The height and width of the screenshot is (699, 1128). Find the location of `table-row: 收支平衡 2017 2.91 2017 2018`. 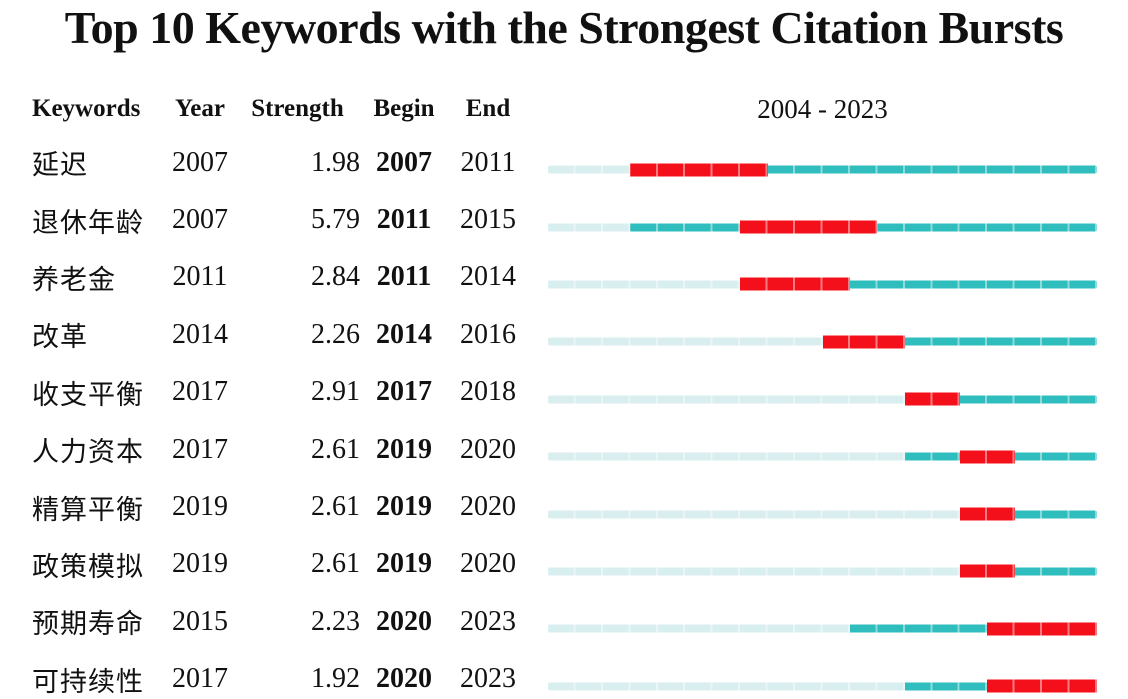

table-row: 收支平衡 2017 2.91 2017 2018 is located at coordinates (564, 392).